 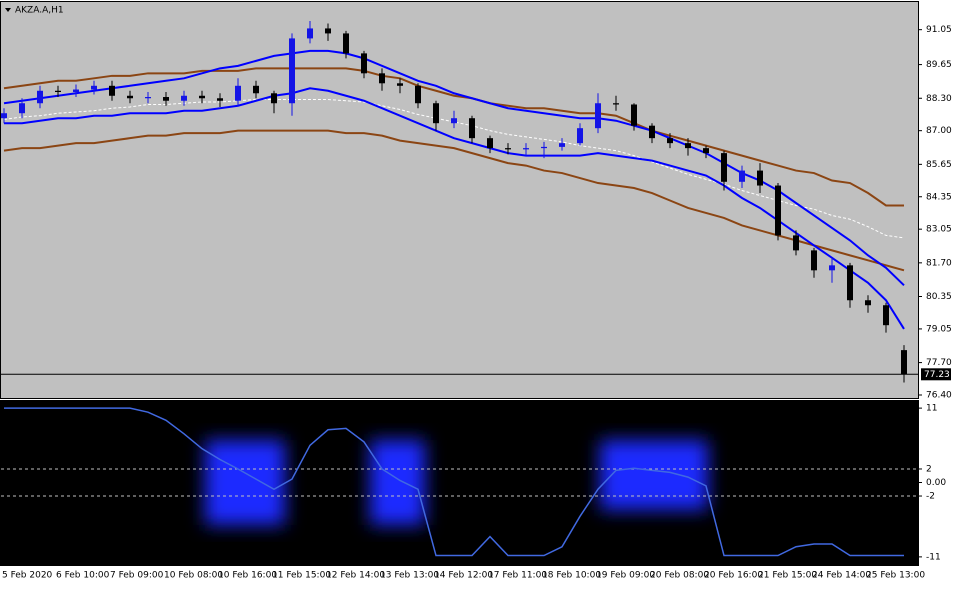 I want to click on x-tick-label: 11 Feb 15:00, so click(x=301, y=576).